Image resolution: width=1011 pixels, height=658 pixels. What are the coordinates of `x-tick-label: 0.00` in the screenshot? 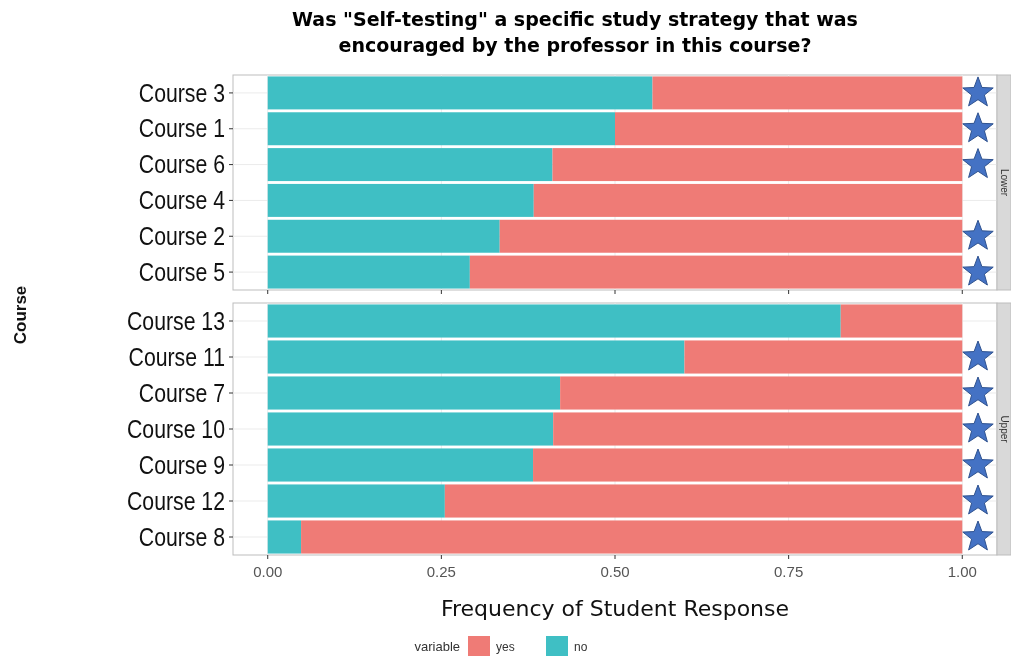 It's located at (268, 571).